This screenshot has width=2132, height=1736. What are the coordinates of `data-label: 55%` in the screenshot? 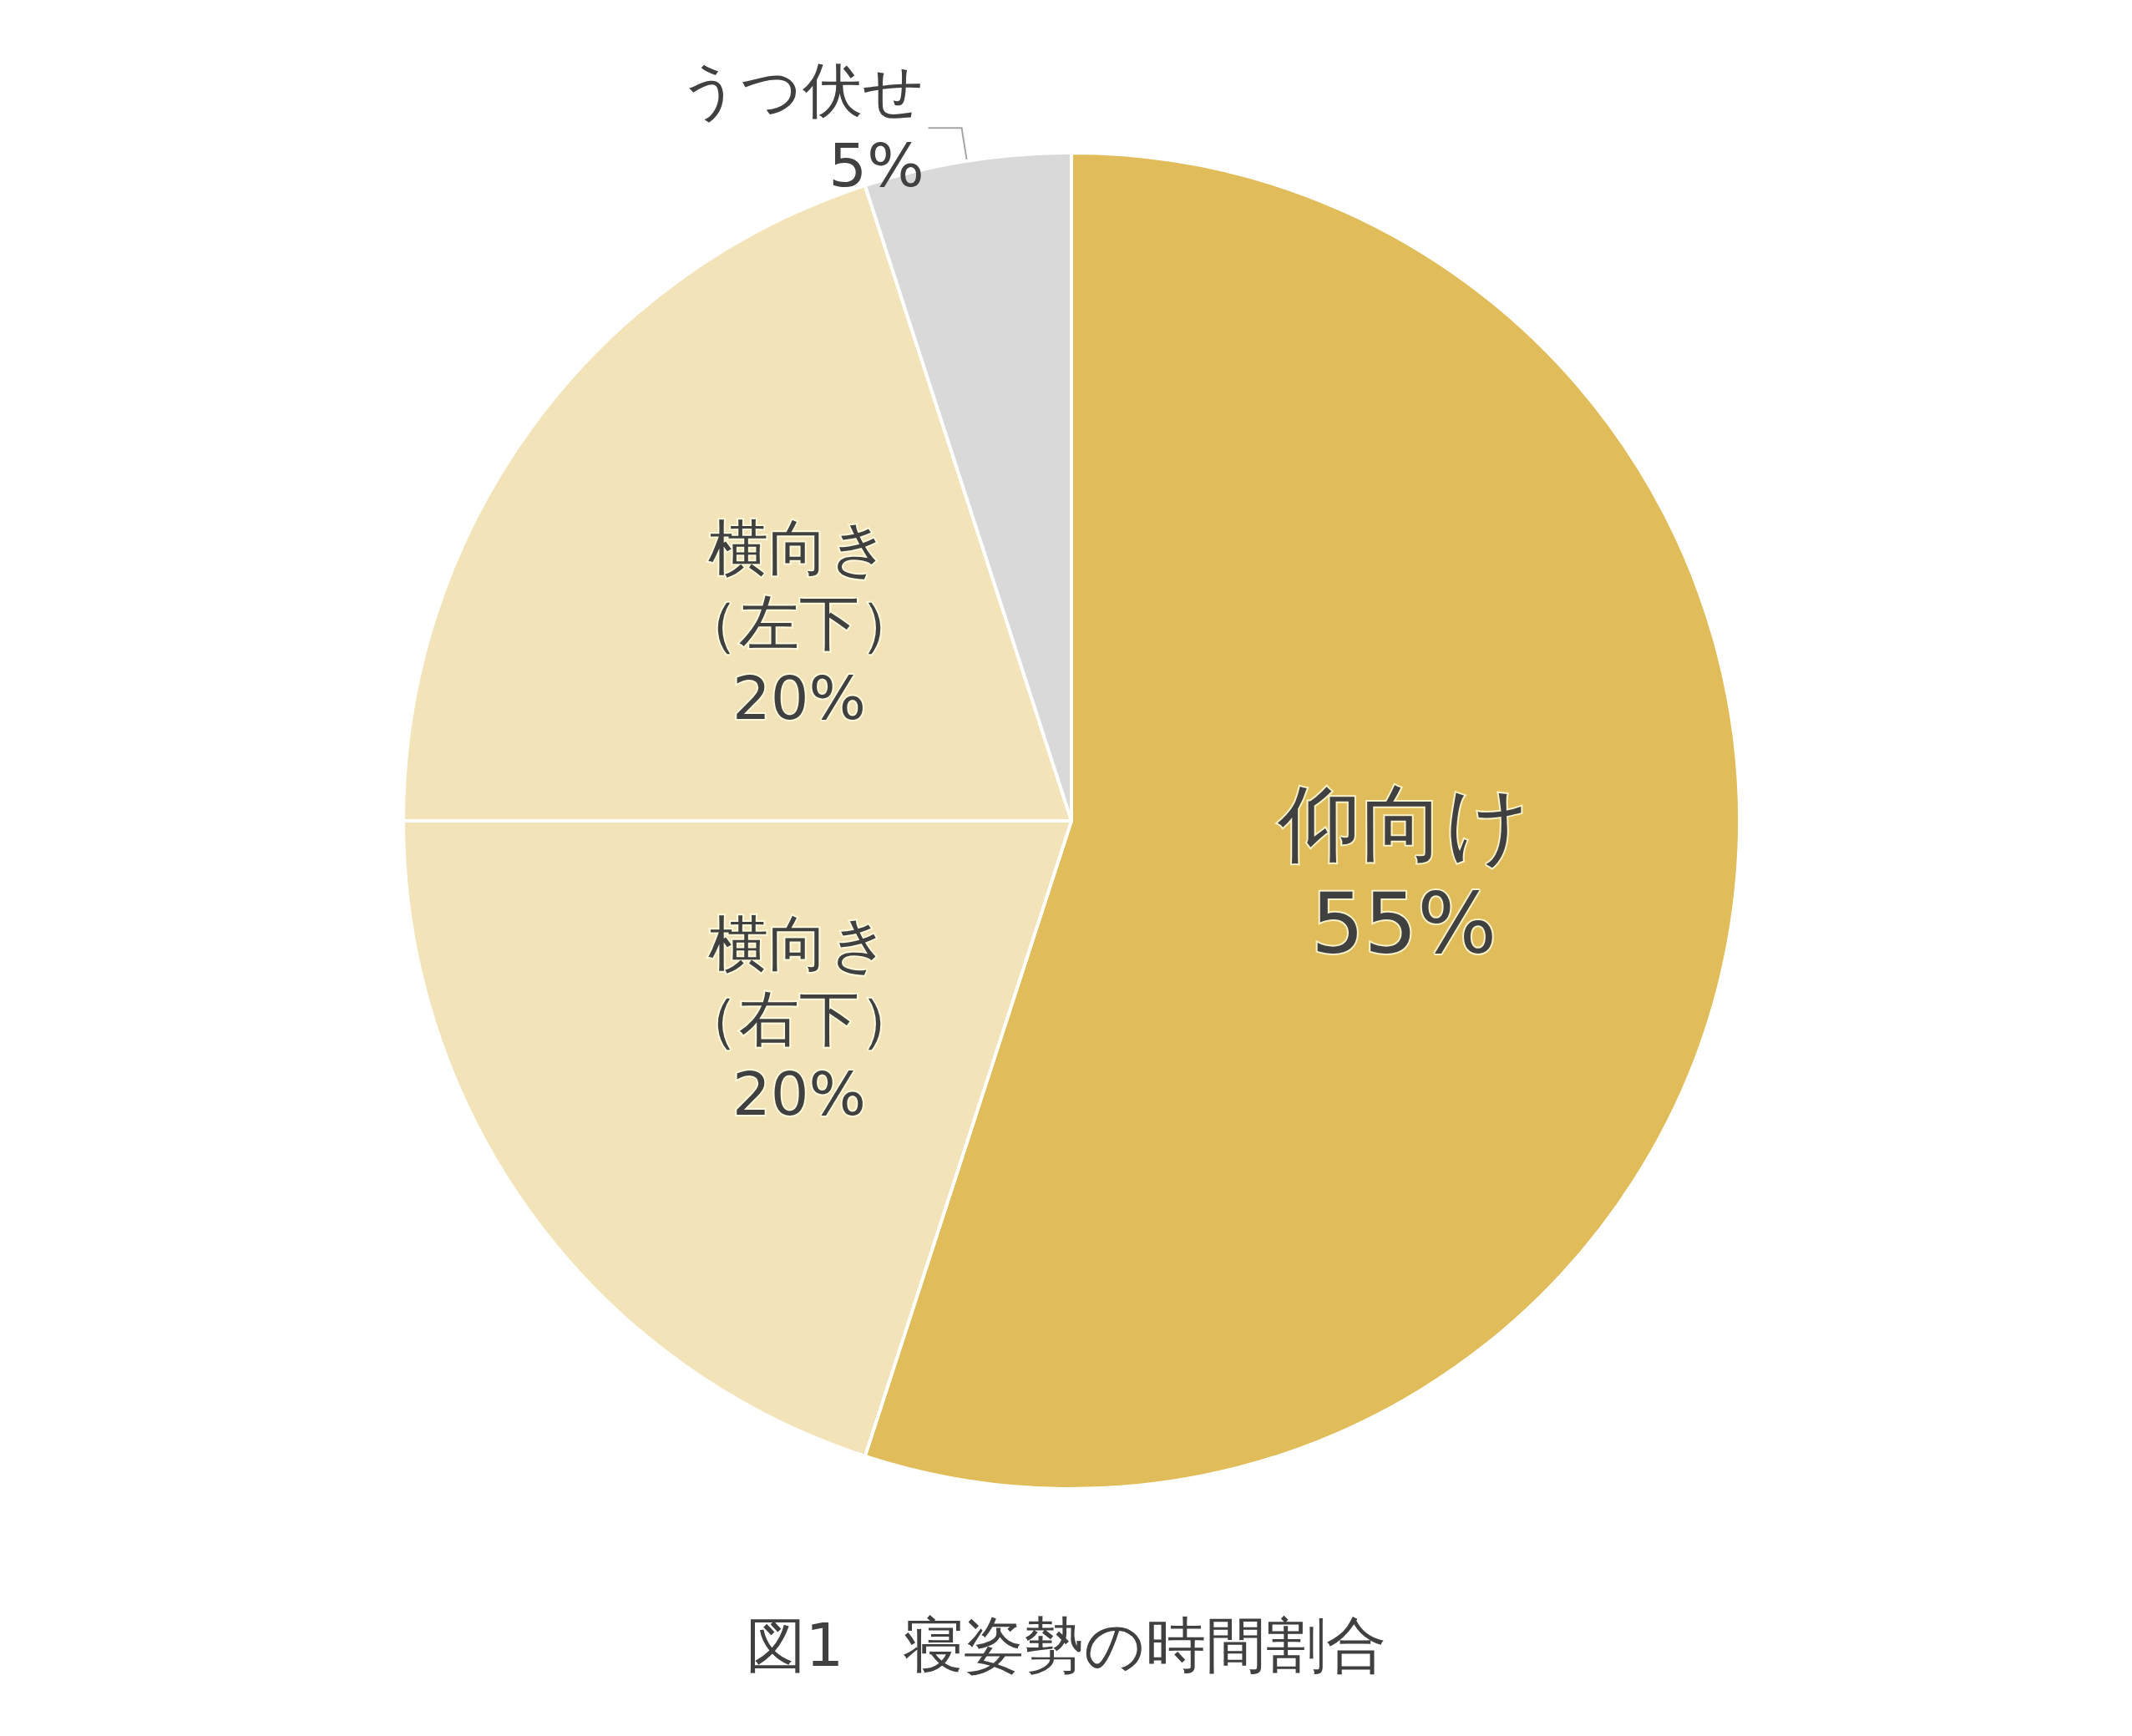 It's located at (1404, 923).